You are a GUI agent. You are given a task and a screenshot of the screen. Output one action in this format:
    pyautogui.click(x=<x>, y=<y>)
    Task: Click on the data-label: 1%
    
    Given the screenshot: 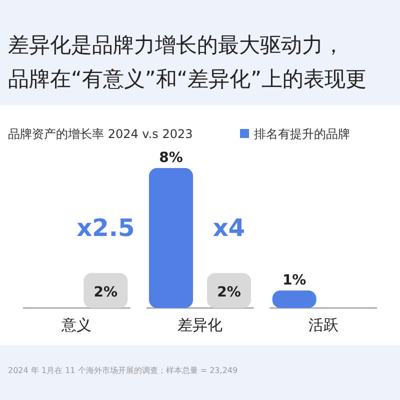 What is the action you would take?
    pyautogui.click(x=294, y=280)
    